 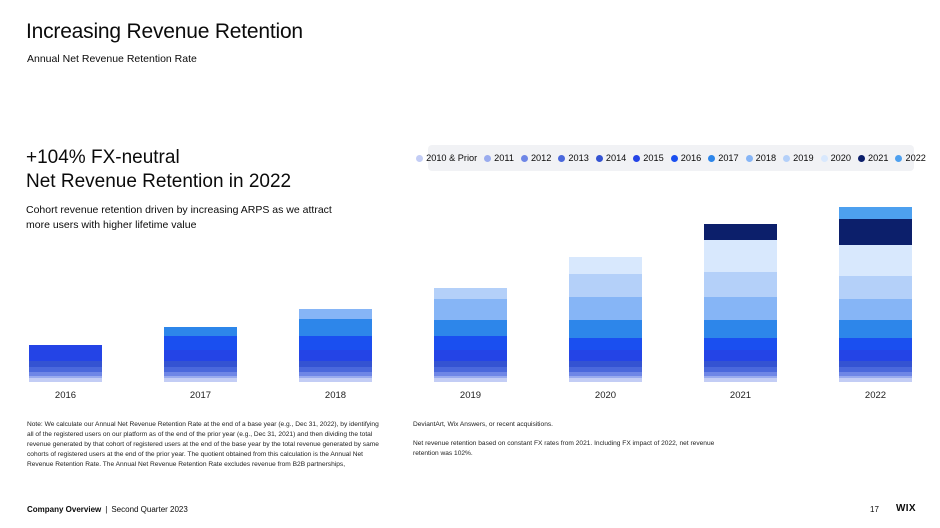 What do you see at coordinates (200, 395) in the screenshot?
I see `x-tick-label: 2017` at bounding box center [200, 395].